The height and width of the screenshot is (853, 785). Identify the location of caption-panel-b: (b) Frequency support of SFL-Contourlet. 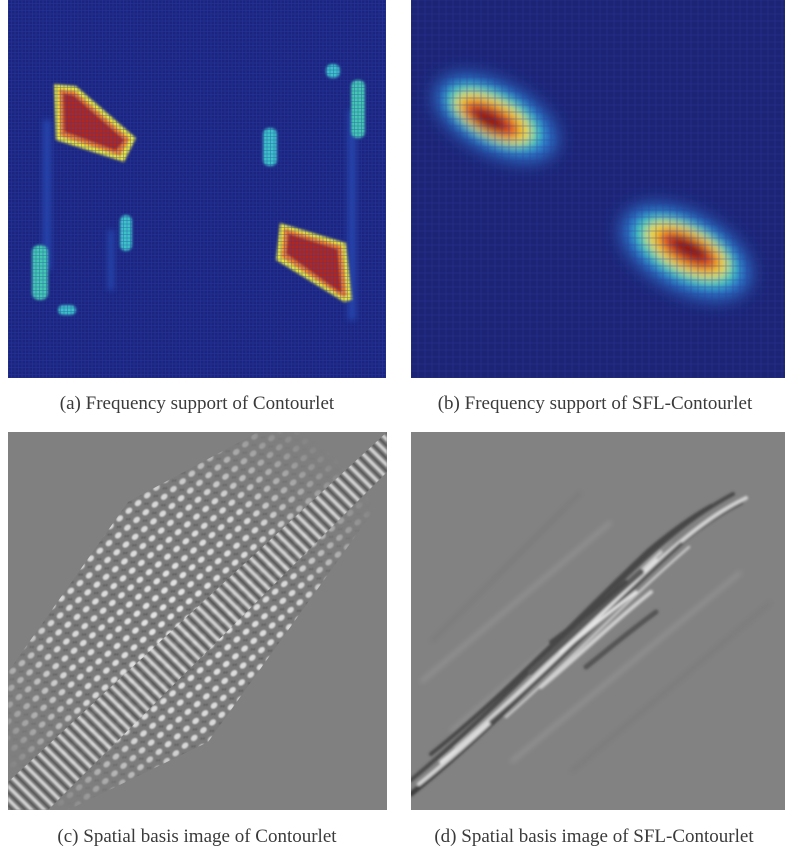
(595, 403).